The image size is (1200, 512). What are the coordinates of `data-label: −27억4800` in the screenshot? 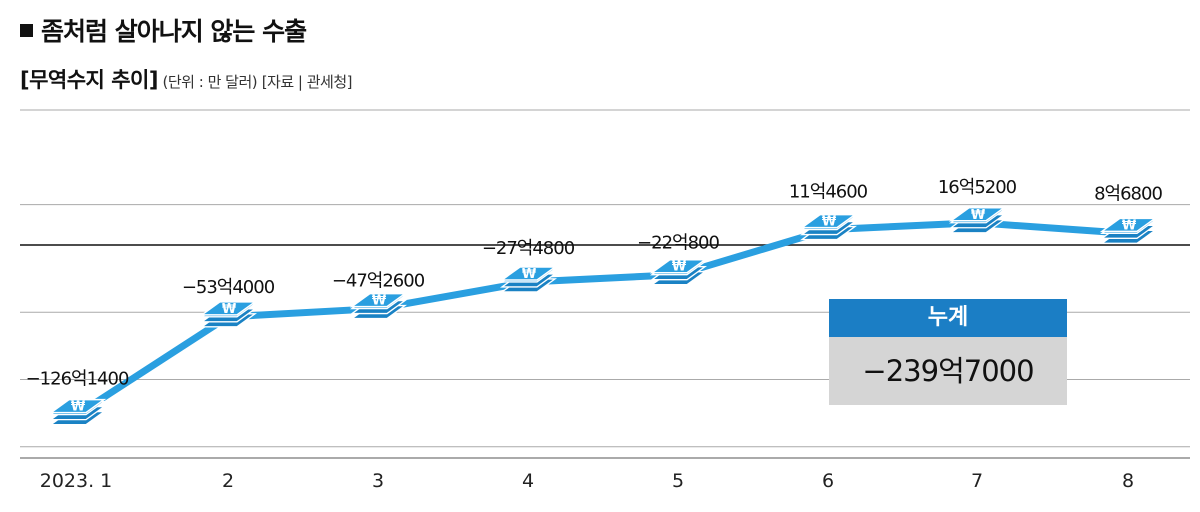 It's located at (528, 248).